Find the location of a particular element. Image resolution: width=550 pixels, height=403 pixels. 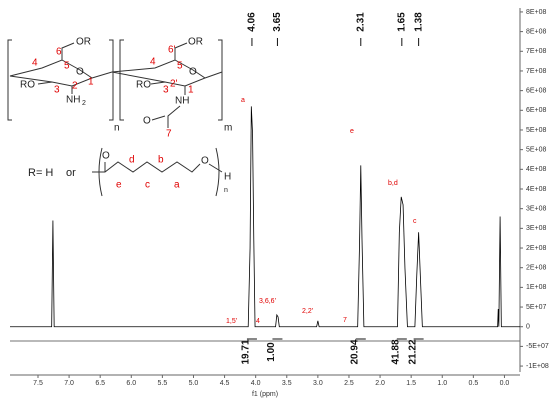

y-tick-label: -1E+08 is located at coordinates (537, 366).